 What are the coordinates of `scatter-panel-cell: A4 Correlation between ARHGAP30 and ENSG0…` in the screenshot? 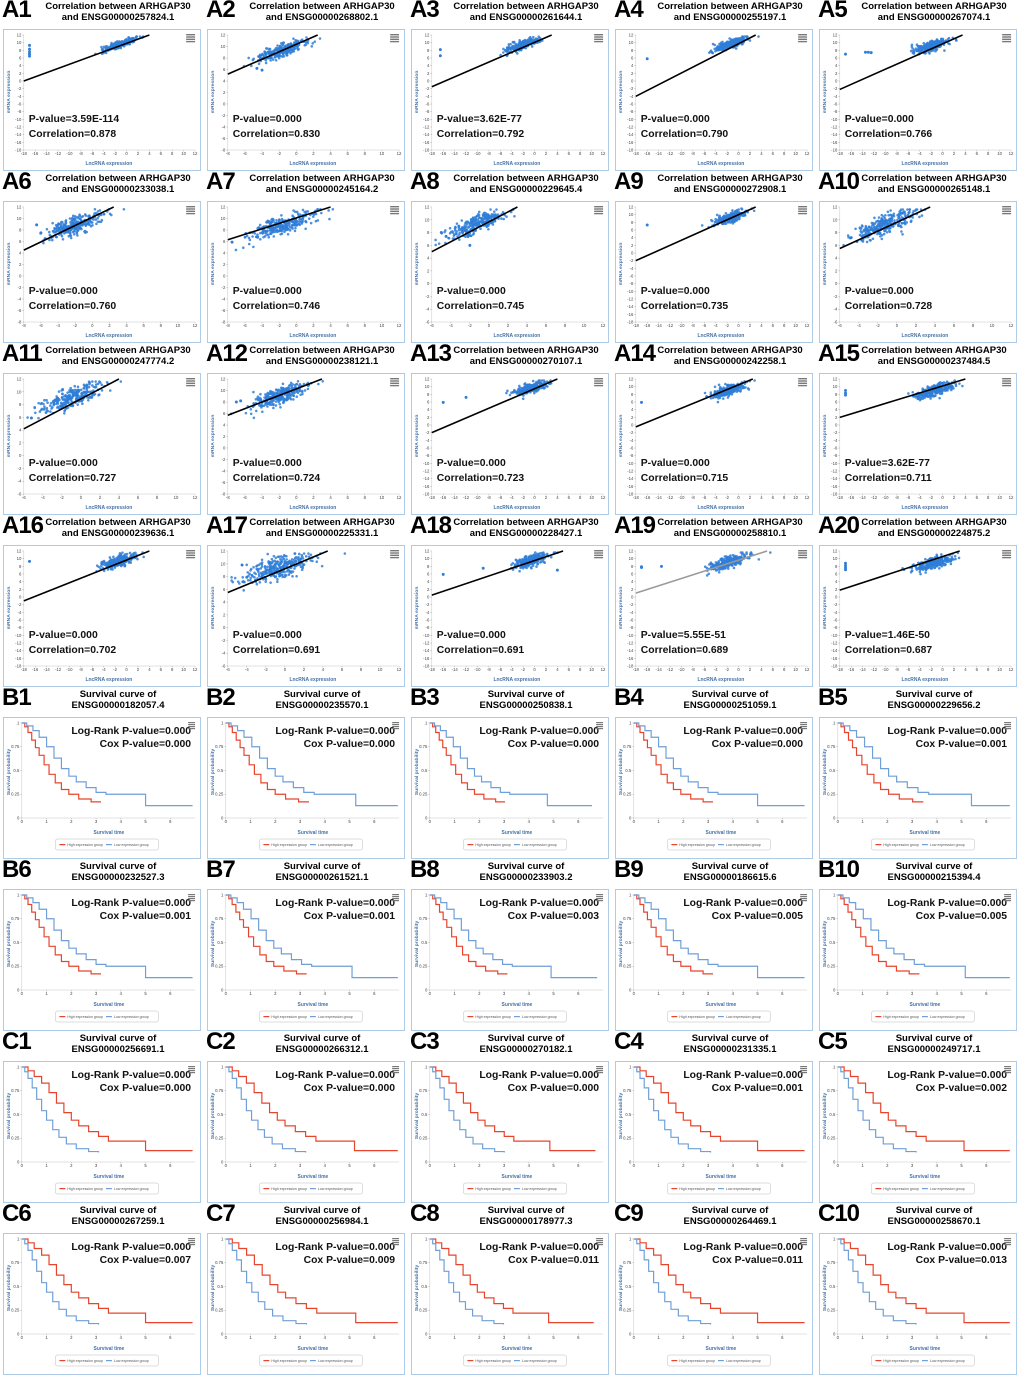 It's located at (714, 86).